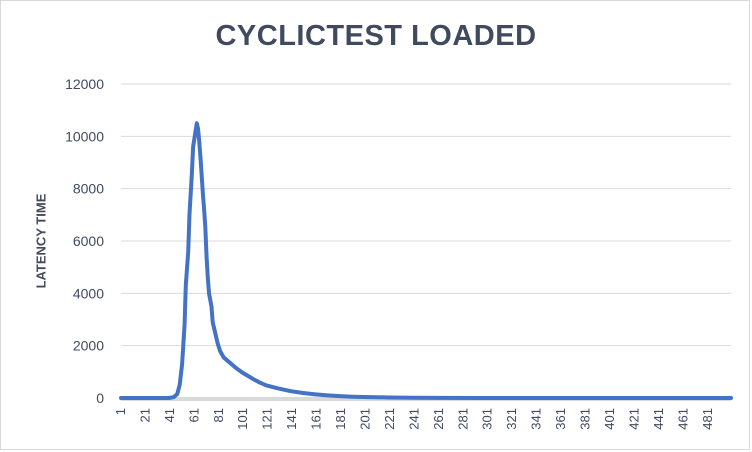 This screenshot has width=752, height=452. Describe the element at coordinates (340, 419) in the screenshot. I see `x-tick-label: 181` at that location.